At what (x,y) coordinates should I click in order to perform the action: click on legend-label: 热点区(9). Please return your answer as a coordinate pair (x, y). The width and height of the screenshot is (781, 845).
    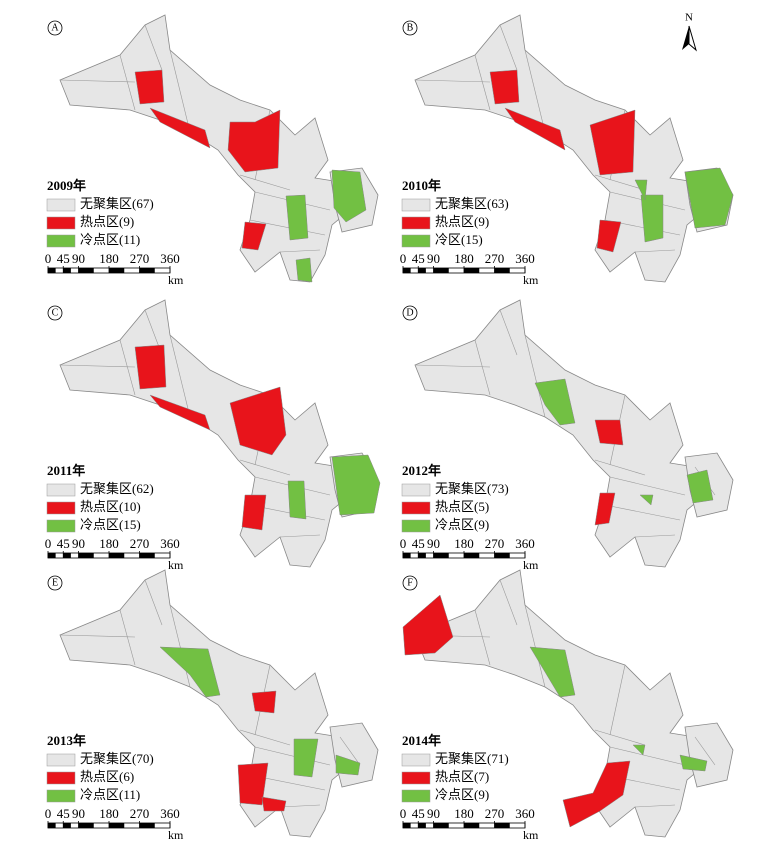
    Looking at the image, I should click on (107, 221).